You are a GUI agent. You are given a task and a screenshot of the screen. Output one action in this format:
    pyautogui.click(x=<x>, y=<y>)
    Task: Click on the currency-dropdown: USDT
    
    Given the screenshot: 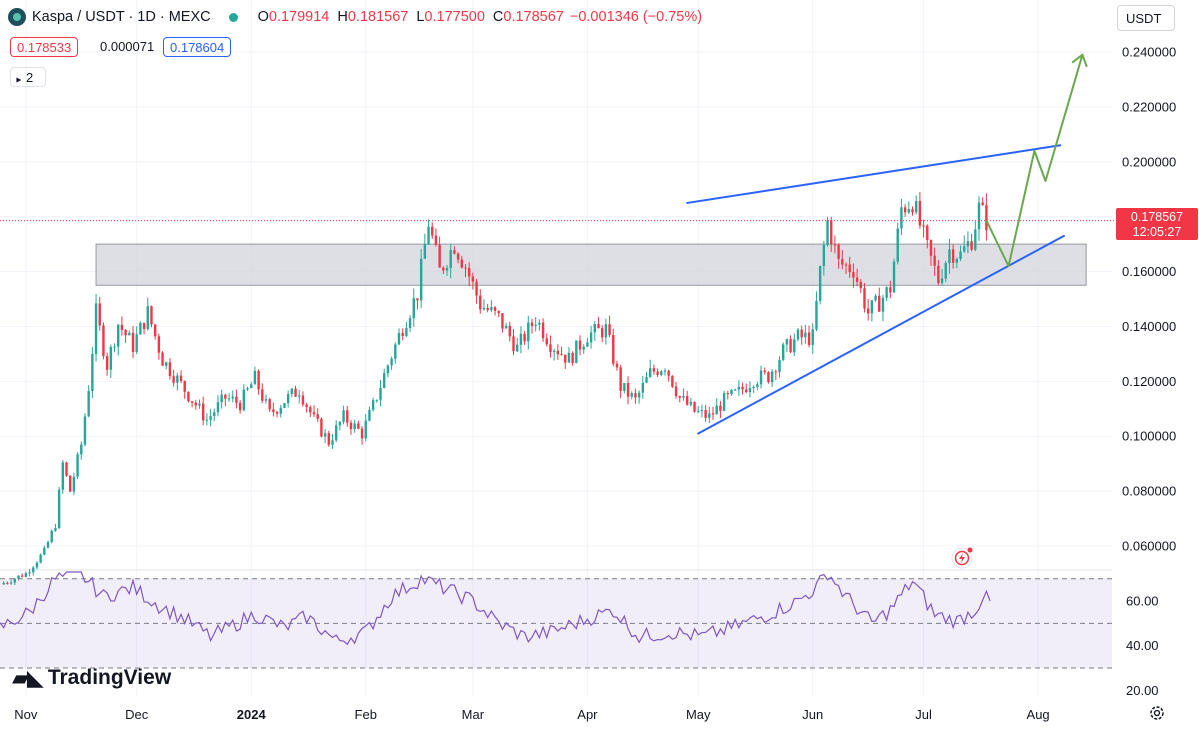 What is the action you would take?
    pyautogui.click(x=1146, y=18)
    